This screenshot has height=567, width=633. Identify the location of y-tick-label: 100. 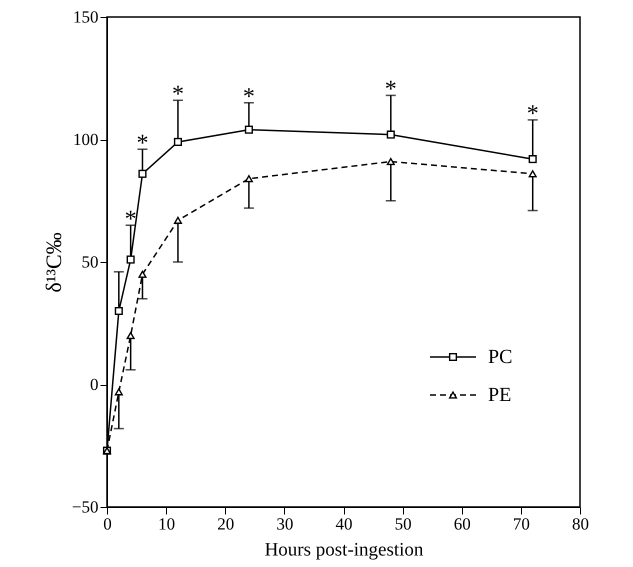
(85, 139).